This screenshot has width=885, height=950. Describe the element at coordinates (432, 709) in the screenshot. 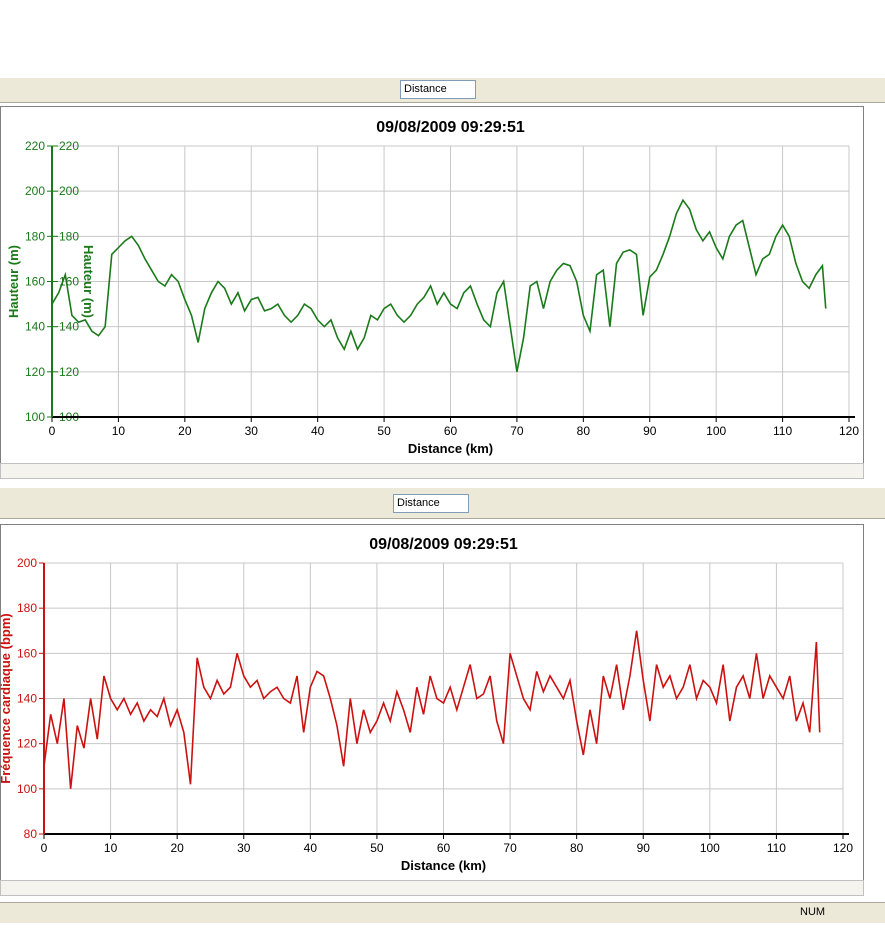

I see `data-line` at that location.